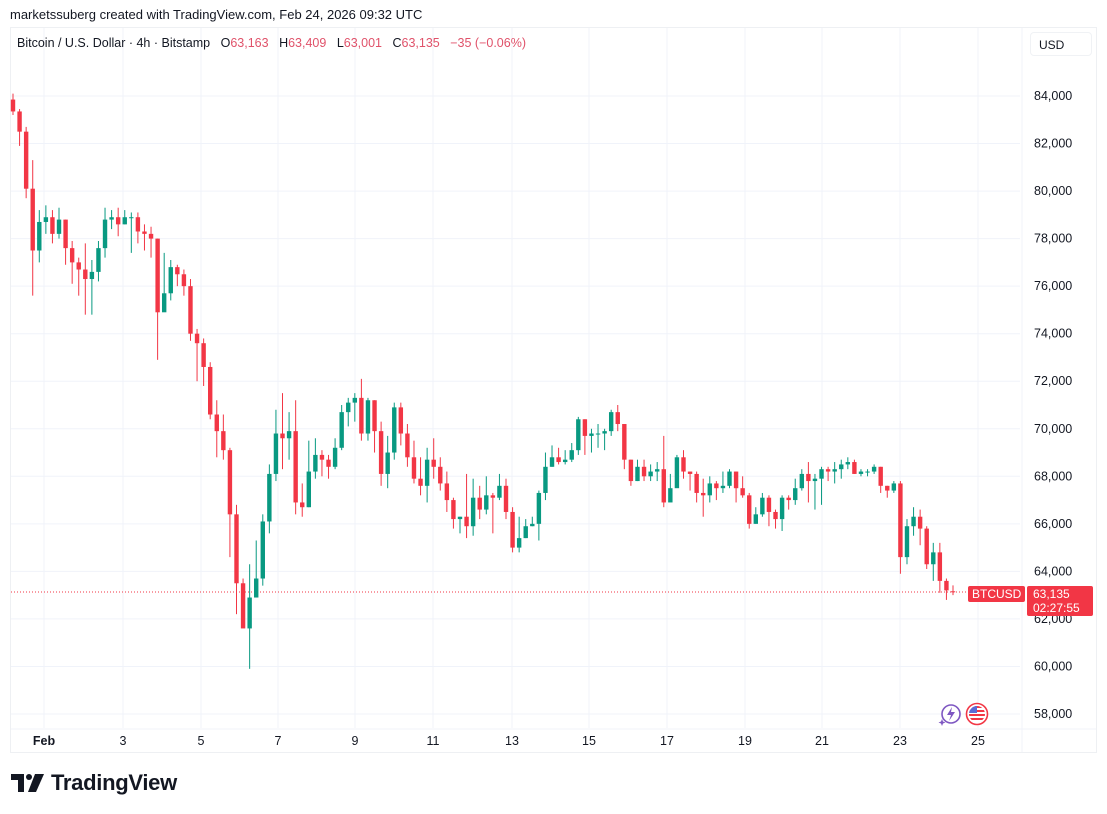 Image resolution: width=1107 pixels, height=814 pixels. What do you see at coordinates (1053, 381) in the screenshot?
I see `y-axis-label: 72,000` at bounding box center [1053, 381].